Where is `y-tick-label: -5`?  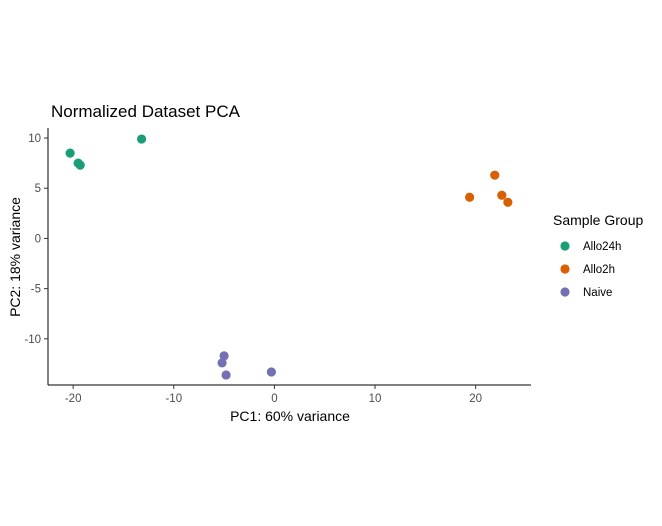
y-tick-label: -5 is located at coordinates (36, 290).